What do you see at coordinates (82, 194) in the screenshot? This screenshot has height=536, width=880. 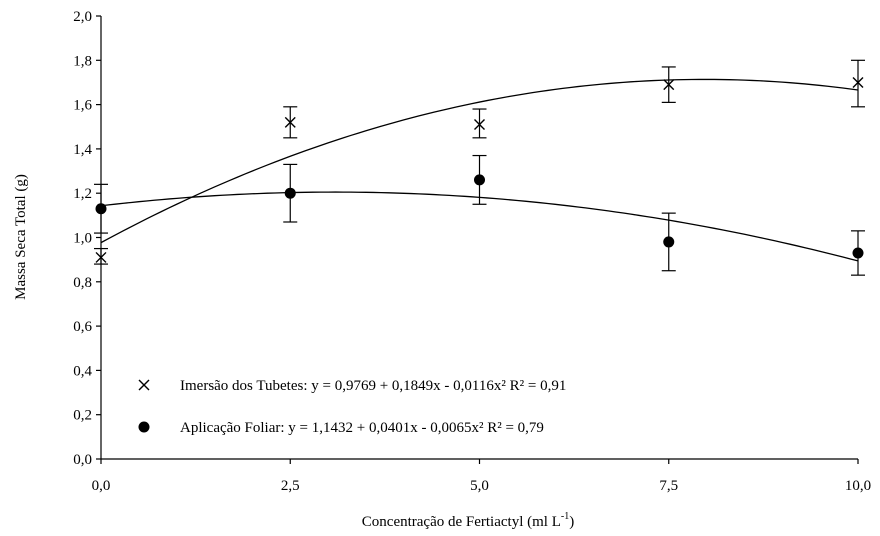 I see `y-tick-label: 1,2` at bounding box center [82, 194].